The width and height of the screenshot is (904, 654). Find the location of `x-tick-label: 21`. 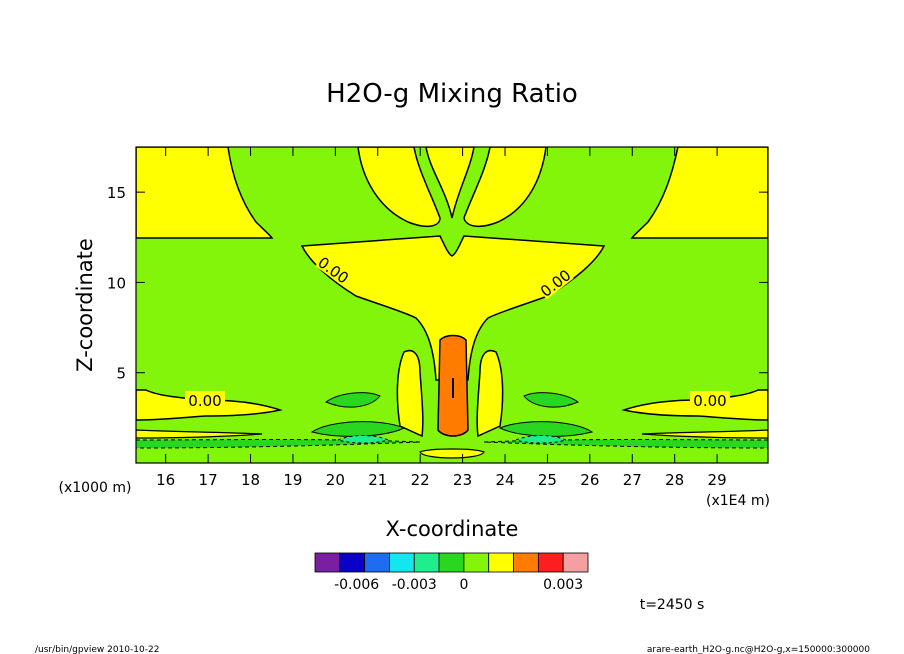

x-tick-label: 21 is located at coordinates (377, 480).